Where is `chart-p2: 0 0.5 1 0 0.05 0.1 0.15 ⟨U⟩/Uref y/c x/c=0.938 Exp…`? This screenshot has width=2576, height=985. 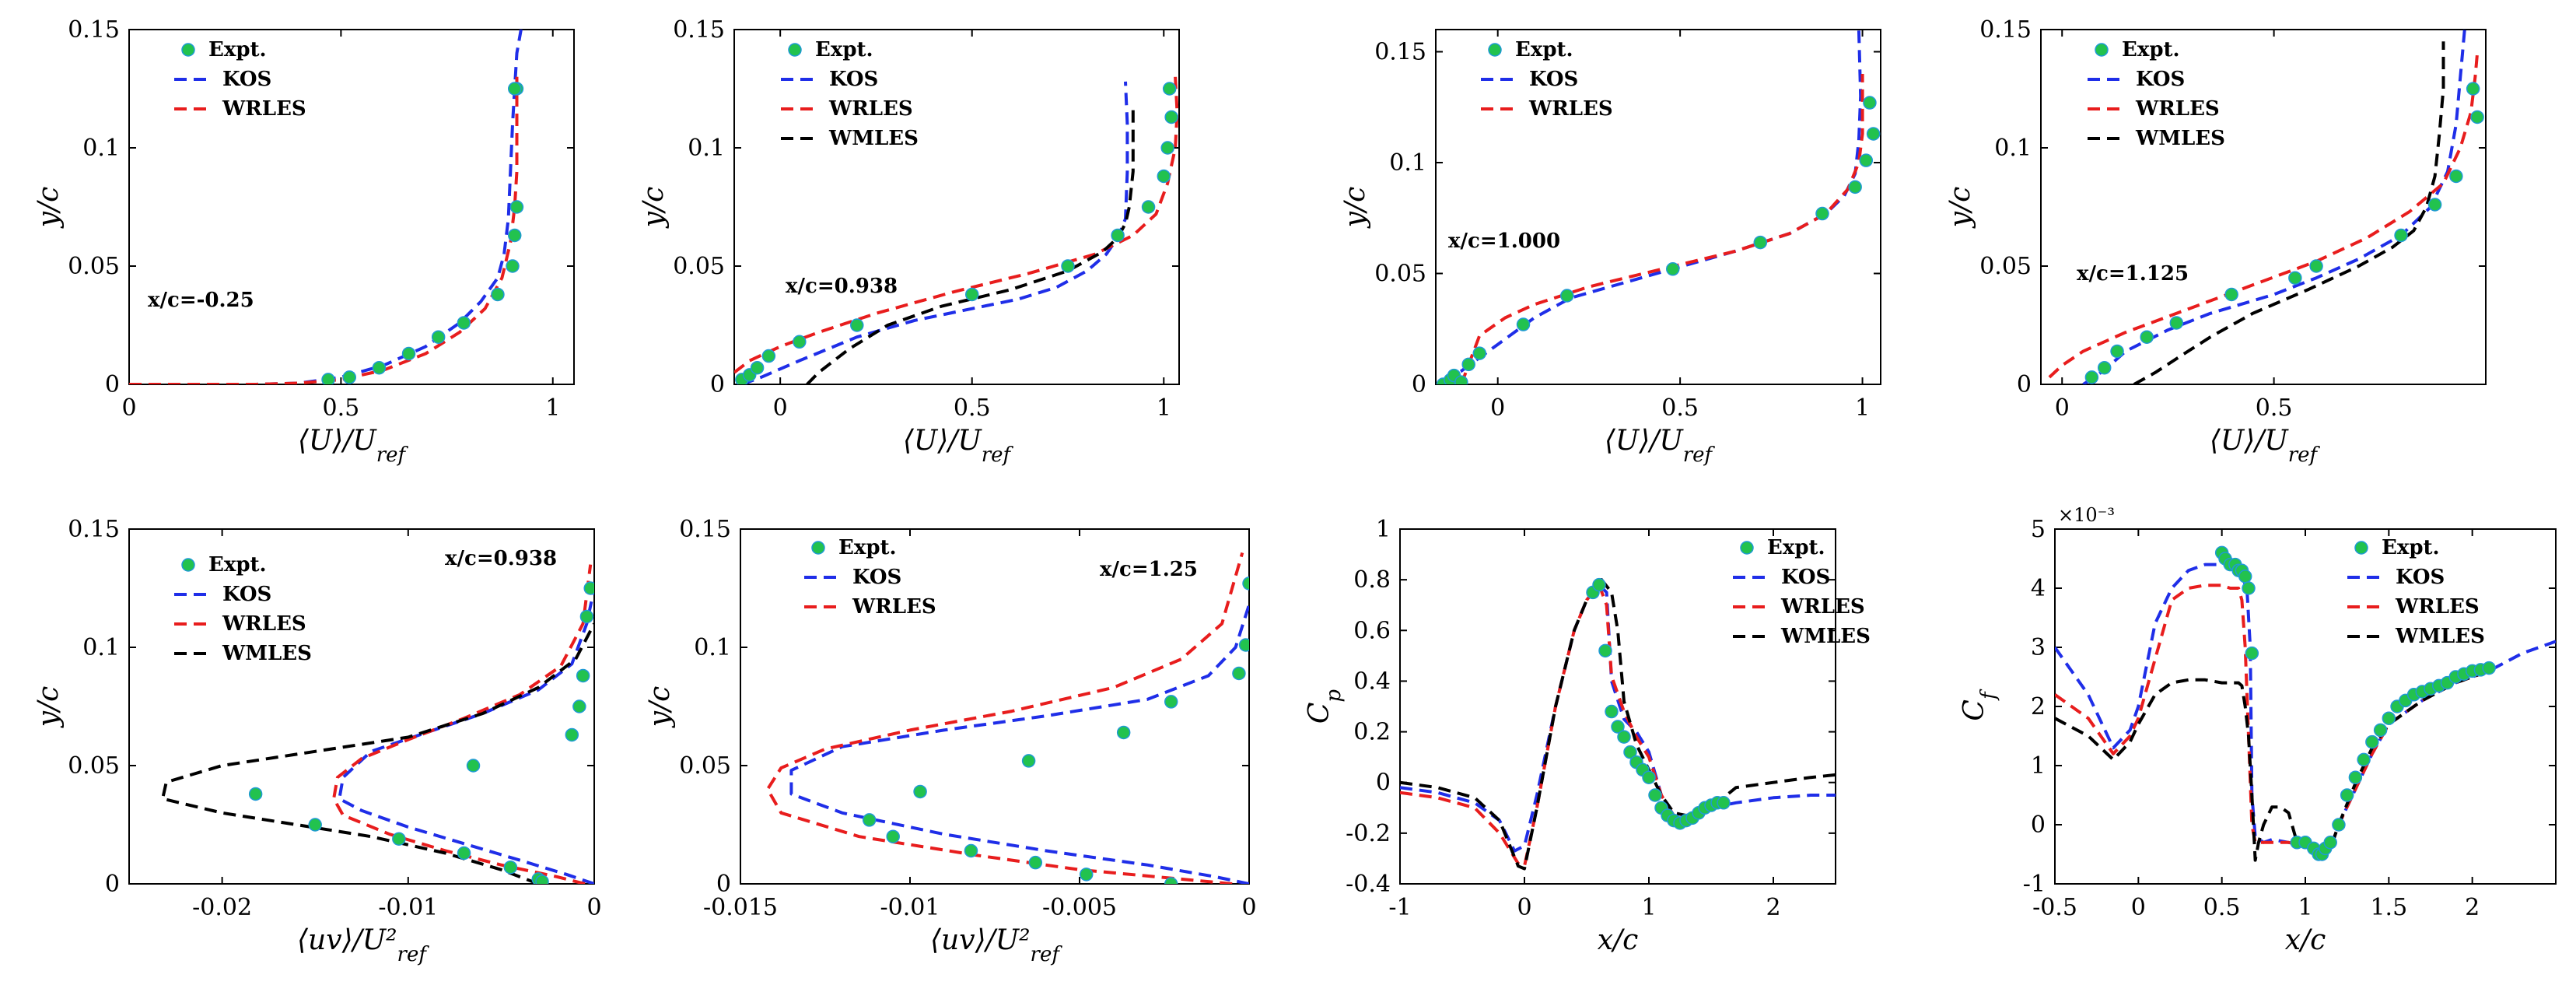 chart-p2: 0 0.5 1 0 0.05 0.1 0.15 ⟨U⟩/Uref y/c x/c=0.938 Exp… is located at coordinates (909, 241).